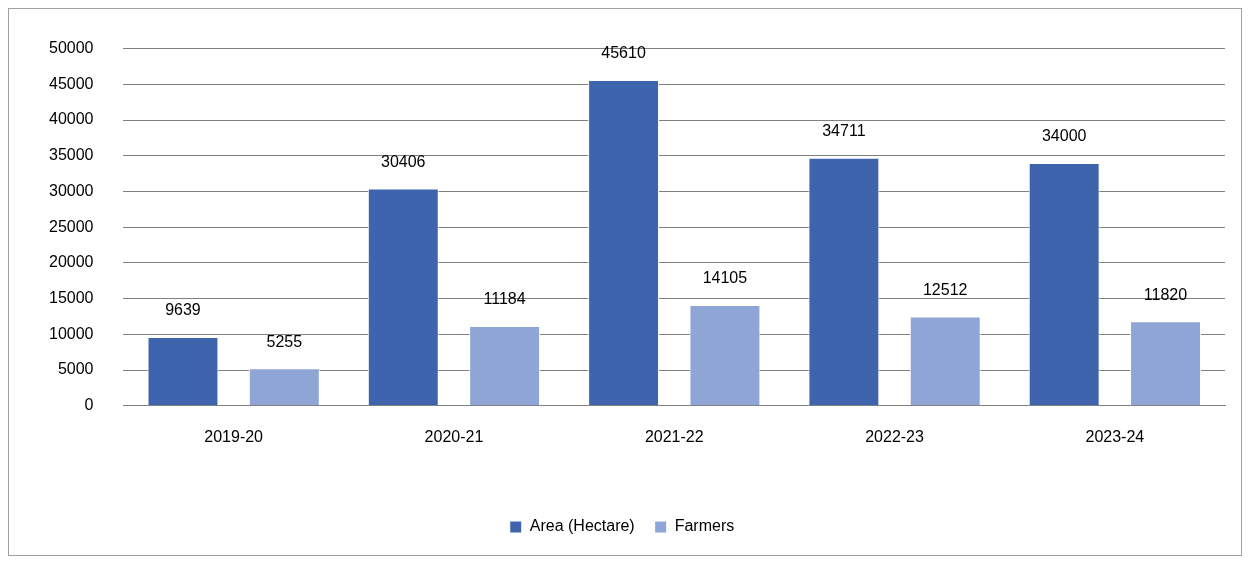 The height and width of the screenshot is (566, 1252). I want to click on data-label: 12512, so click(945, 289).